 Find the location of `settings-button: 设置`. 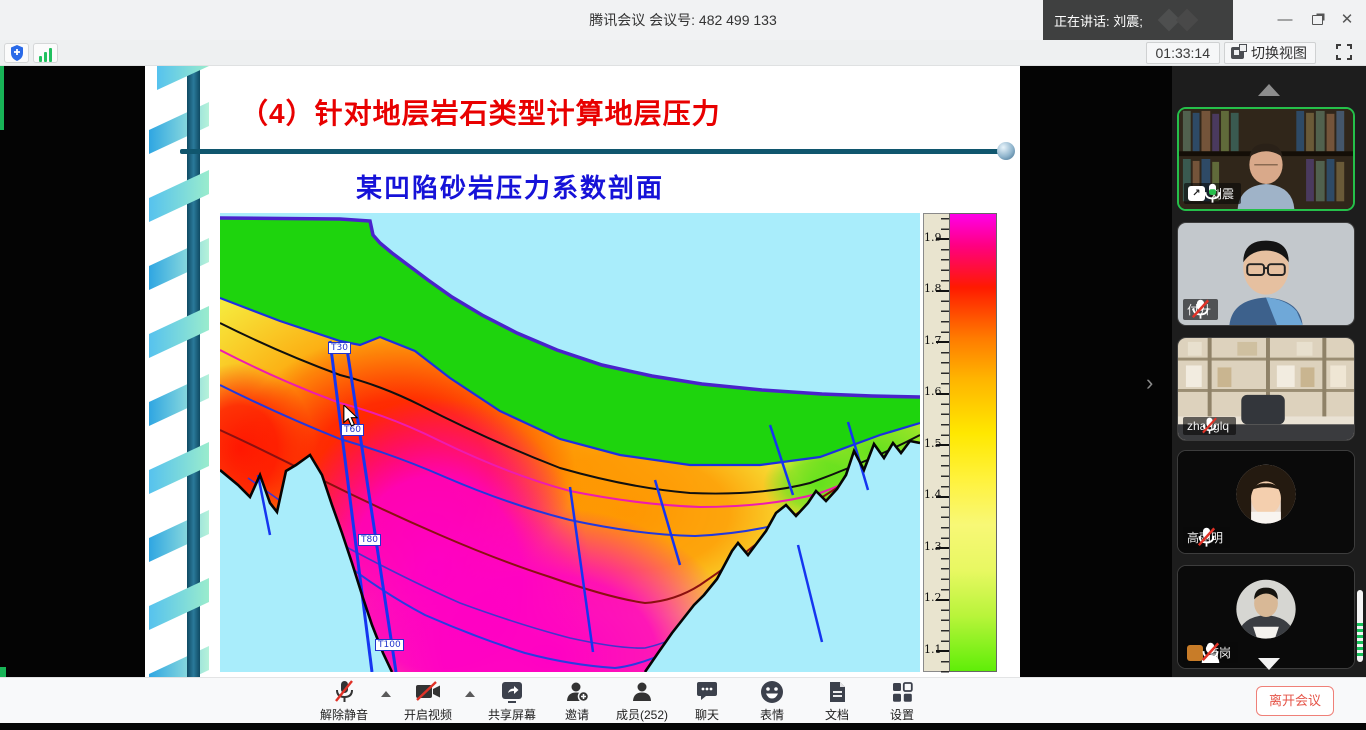

settings-button: 设置 is located at coordinates (902, 701).